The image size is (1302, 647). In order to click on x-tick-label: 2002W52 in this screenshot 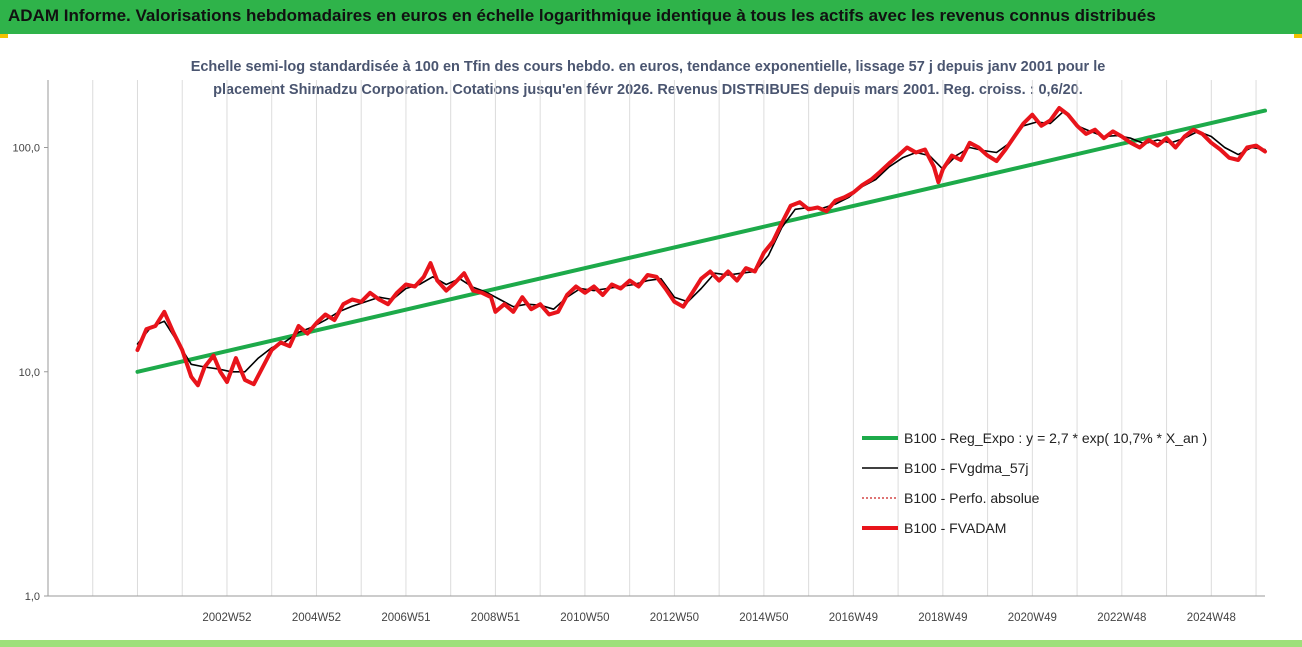, I will do `click(226, 618)`.